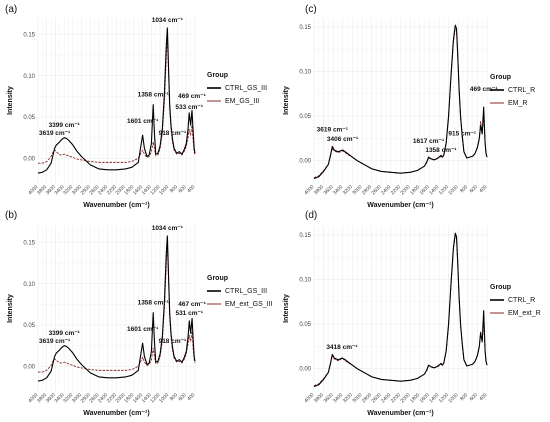 This screenshot has width=550, height=422. What do you see at coordinates (249, 304) in the screenshot?
I see `legend-entry-em-ext-gs-iii: EM_ext_GS_III` at bounding box center [249, 304].